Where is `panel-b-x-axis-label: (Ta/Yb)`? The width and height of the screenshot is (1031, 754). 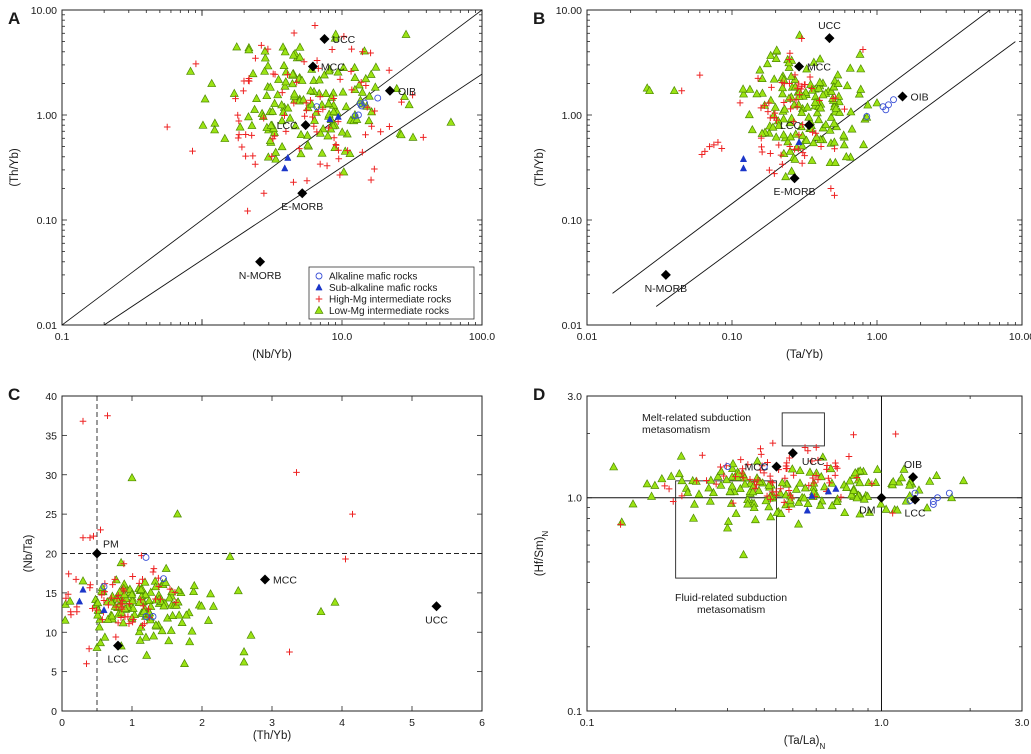
panel-b-x-axis-label: (Ta/Yb) is located at coordinates (804, 355).